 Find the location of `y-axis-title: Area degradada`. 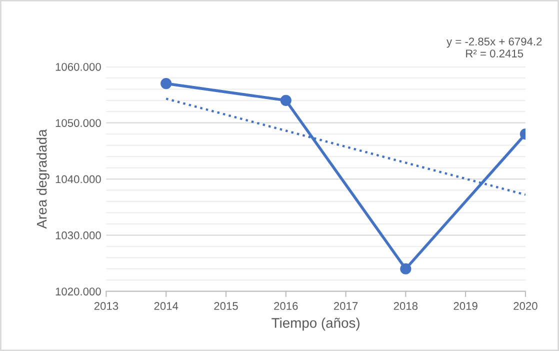

y-axis-title: Area degradada is located at coordinates (43, 179).